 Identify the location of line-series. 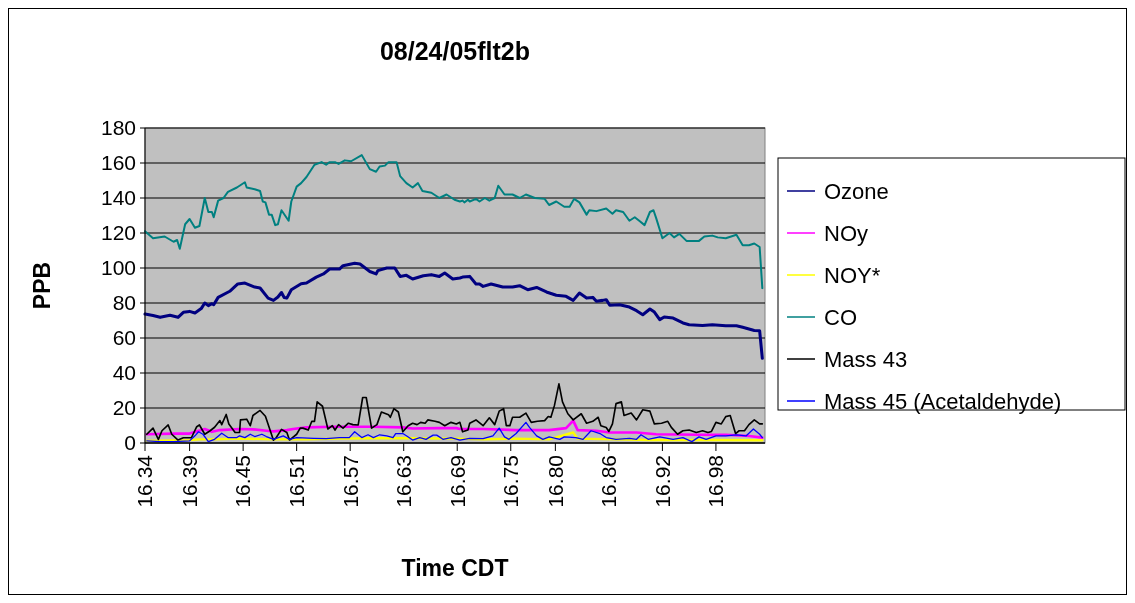
(453, 310).